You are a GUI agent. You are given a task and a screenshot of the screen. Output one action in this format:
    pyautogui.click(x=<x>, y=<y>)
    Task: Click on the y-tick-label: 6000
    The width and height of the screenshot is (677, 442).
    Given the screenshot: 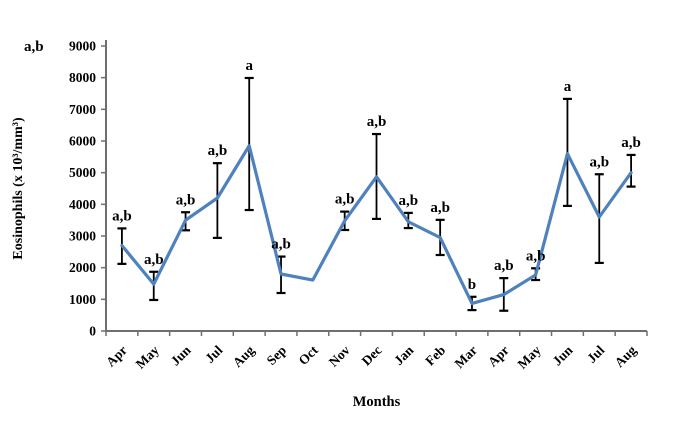 What is the action you would take?
    pyautogui.click(x=82, y=141)
    